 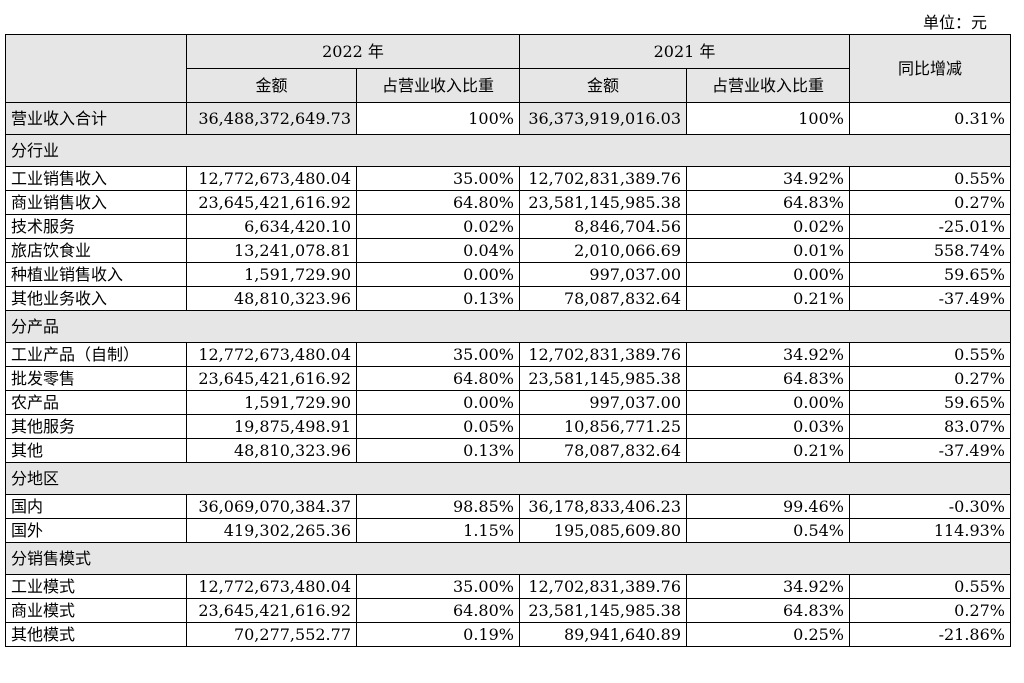 What do you see at coordinates (603, 506) in the screenshot?
I see `amount-2021: 36,178,833,406.23` at bounding box center [603, 506].